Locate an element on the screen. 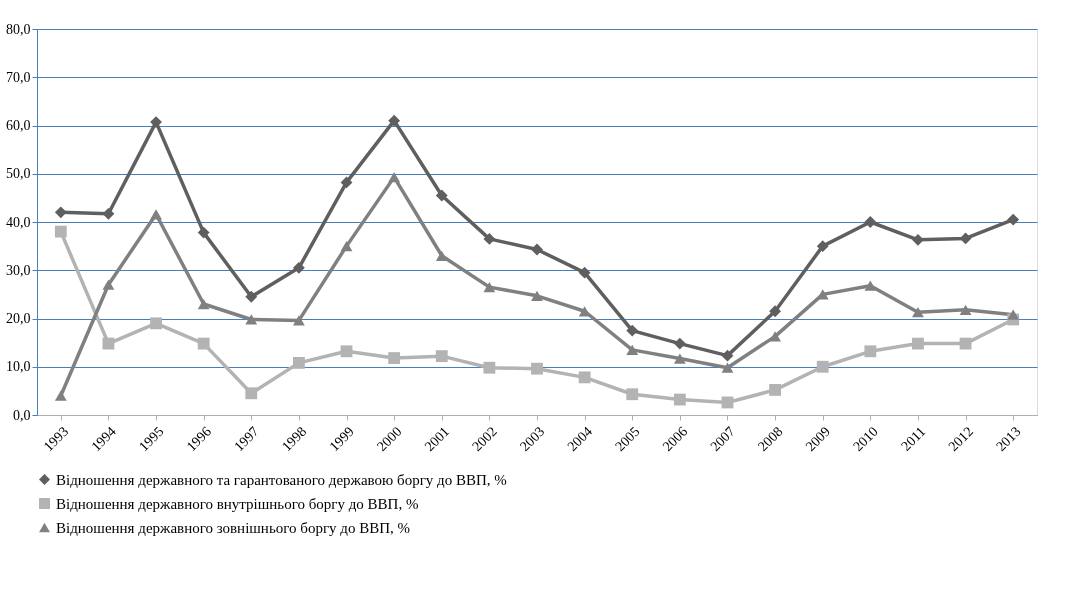  x-tick-label: 2011 is located at coordinates (913, 438).